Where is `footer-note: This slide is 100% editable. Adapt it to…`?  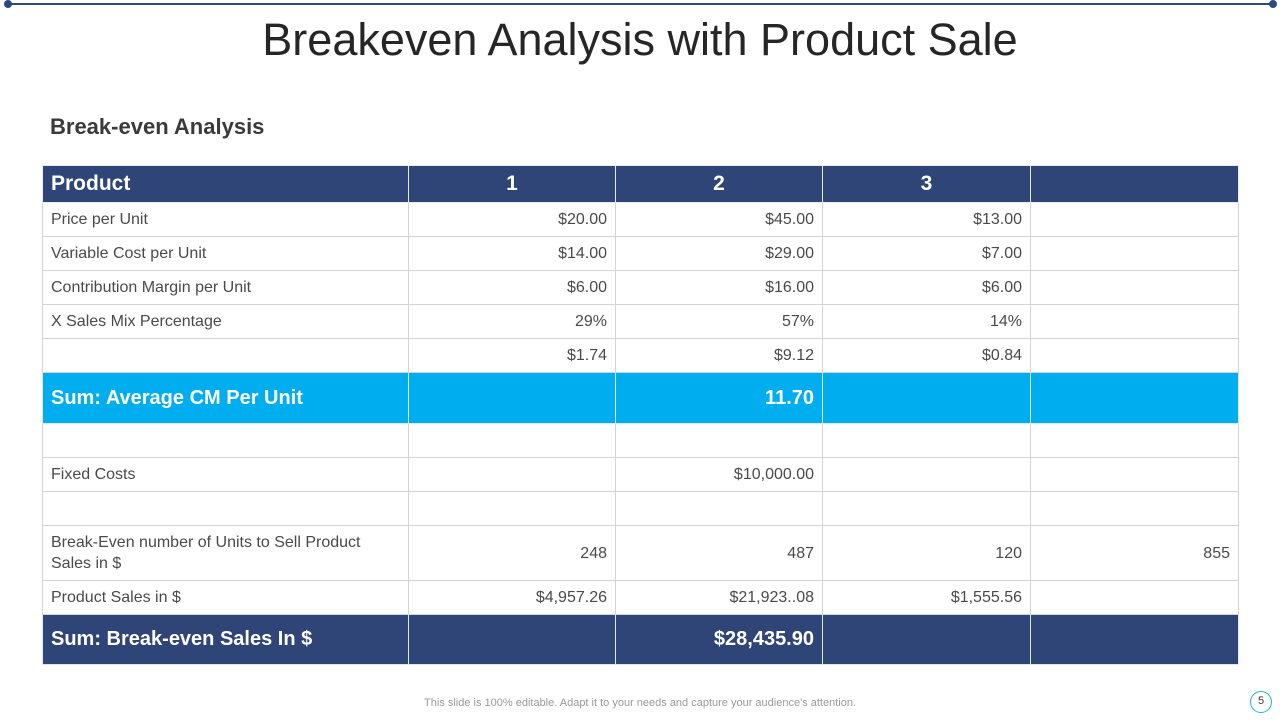 footer-note: This slide is 100% editable. Adapt it to… is located at coordinates (640, 703).